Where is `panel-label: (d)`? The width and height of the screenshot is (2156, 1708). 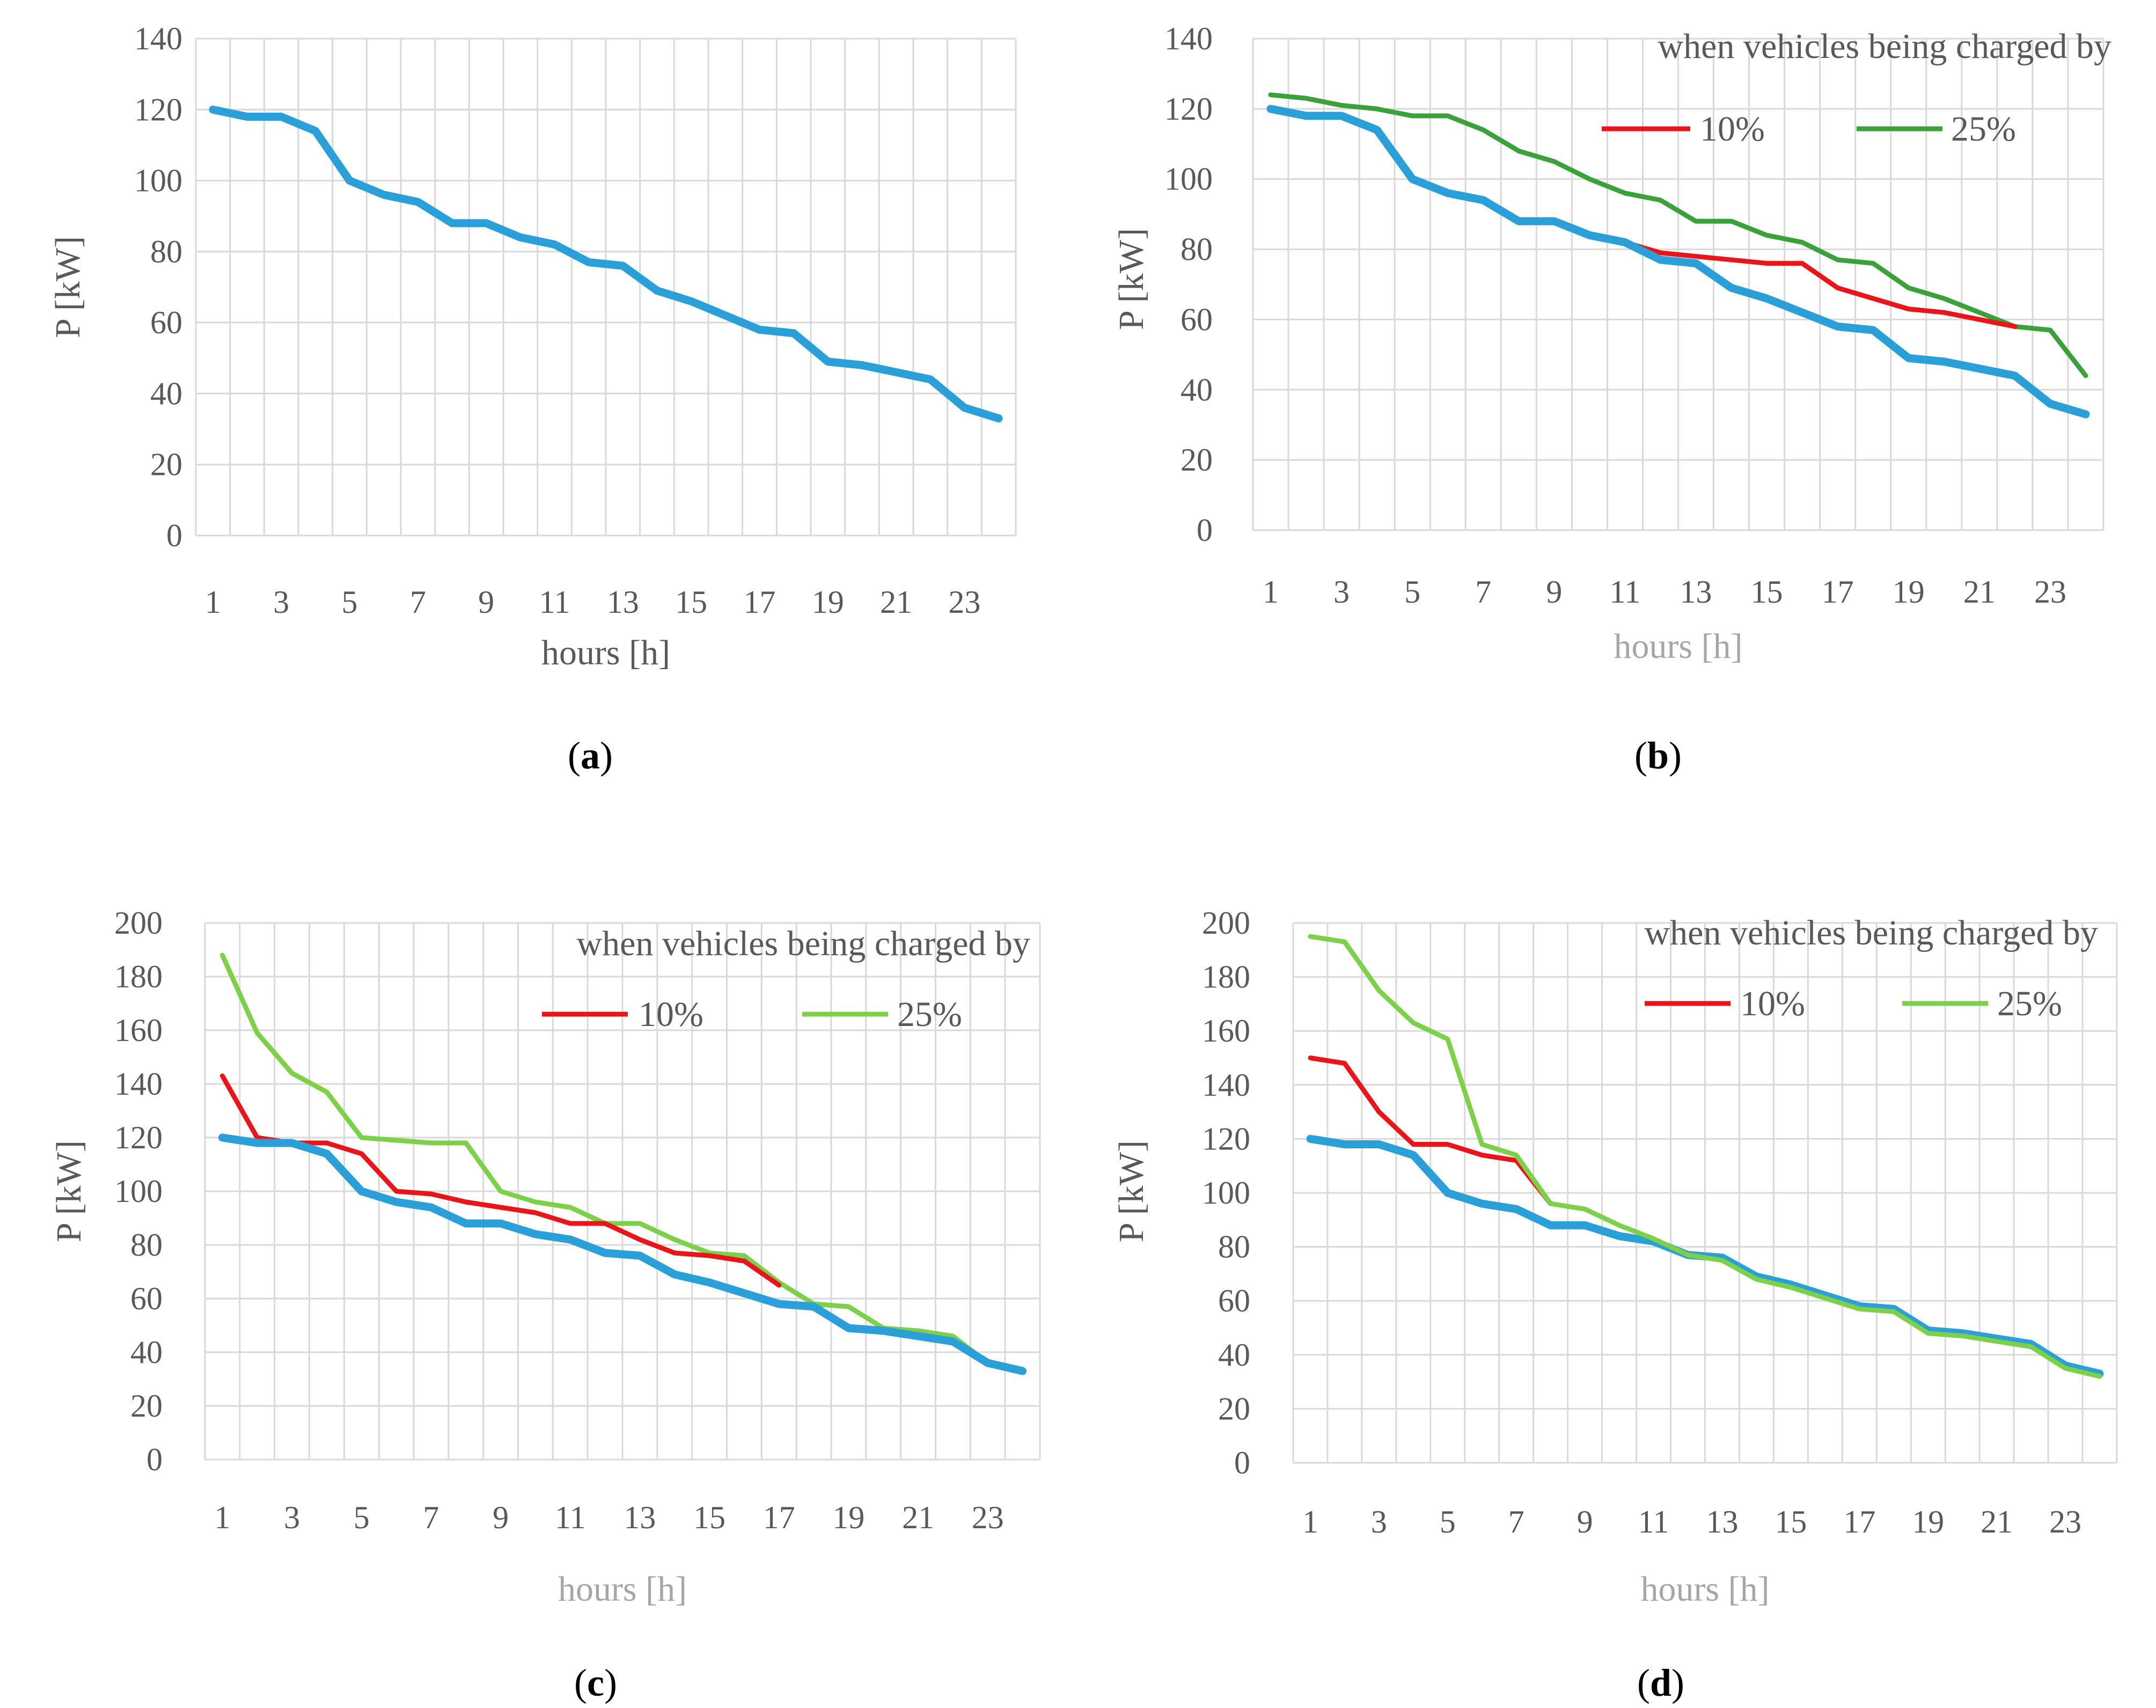 panel-label: (d) is located at coordinates (1660, 1683).